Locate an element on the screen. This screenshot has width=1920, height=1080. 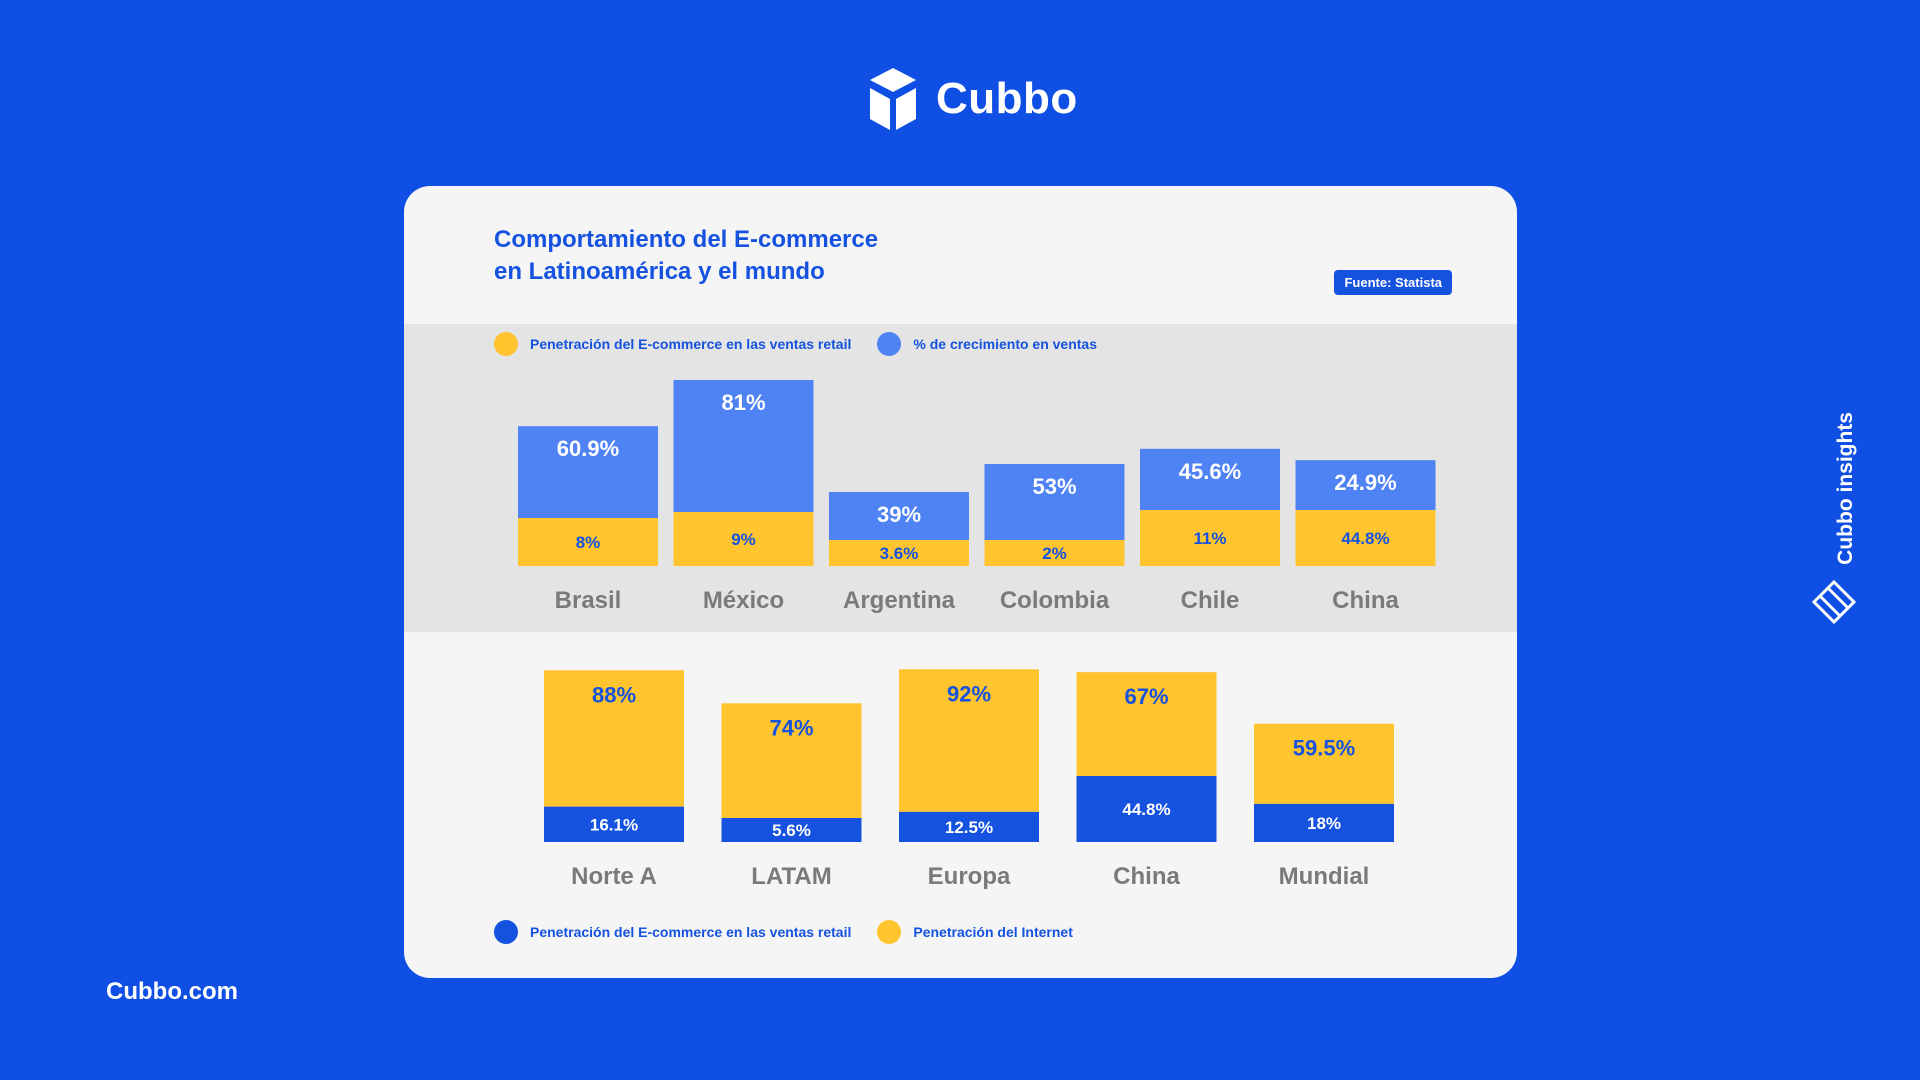
ecommerce-value-label: 44.8% is located at coordinates (1146, 809).